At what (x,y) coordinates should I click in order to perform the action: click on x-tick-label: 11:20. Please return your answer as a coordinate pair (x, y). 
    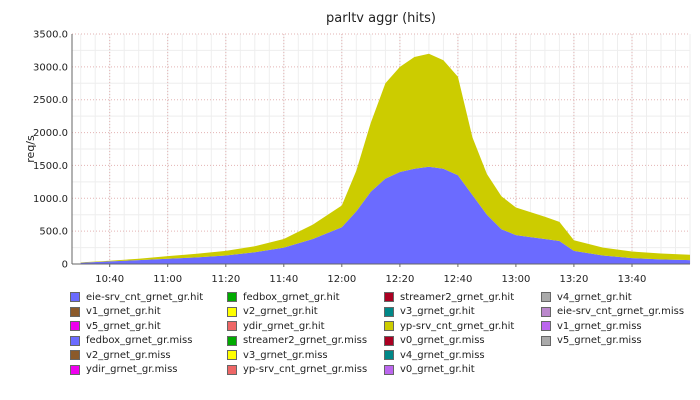
    Looking at the image, I should click on (225, 279).